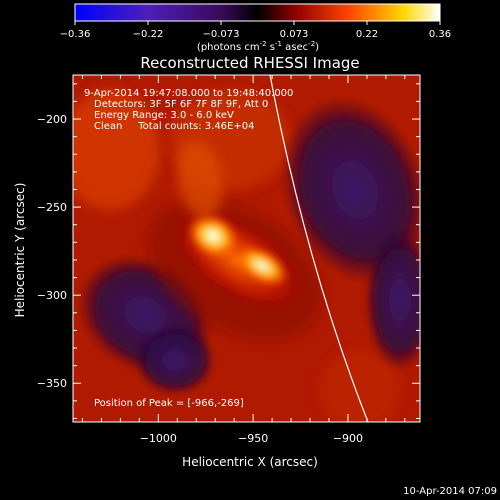 This screenshot has width=500, height=500. Describe the element at coordinates (75, 34) in the screenshot. I see `colorbar-tick-label: −0.36` at that location.